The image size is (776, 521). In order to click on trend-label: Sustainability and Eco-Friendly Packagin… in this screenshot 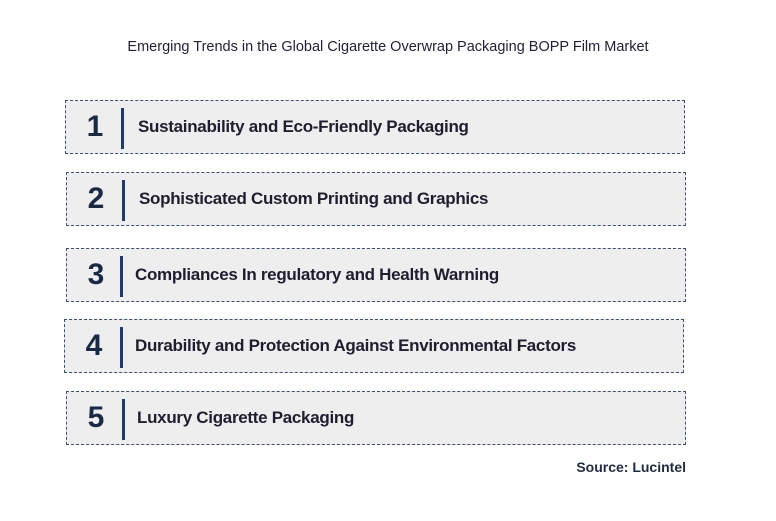, I will do `click(303, 126)`.